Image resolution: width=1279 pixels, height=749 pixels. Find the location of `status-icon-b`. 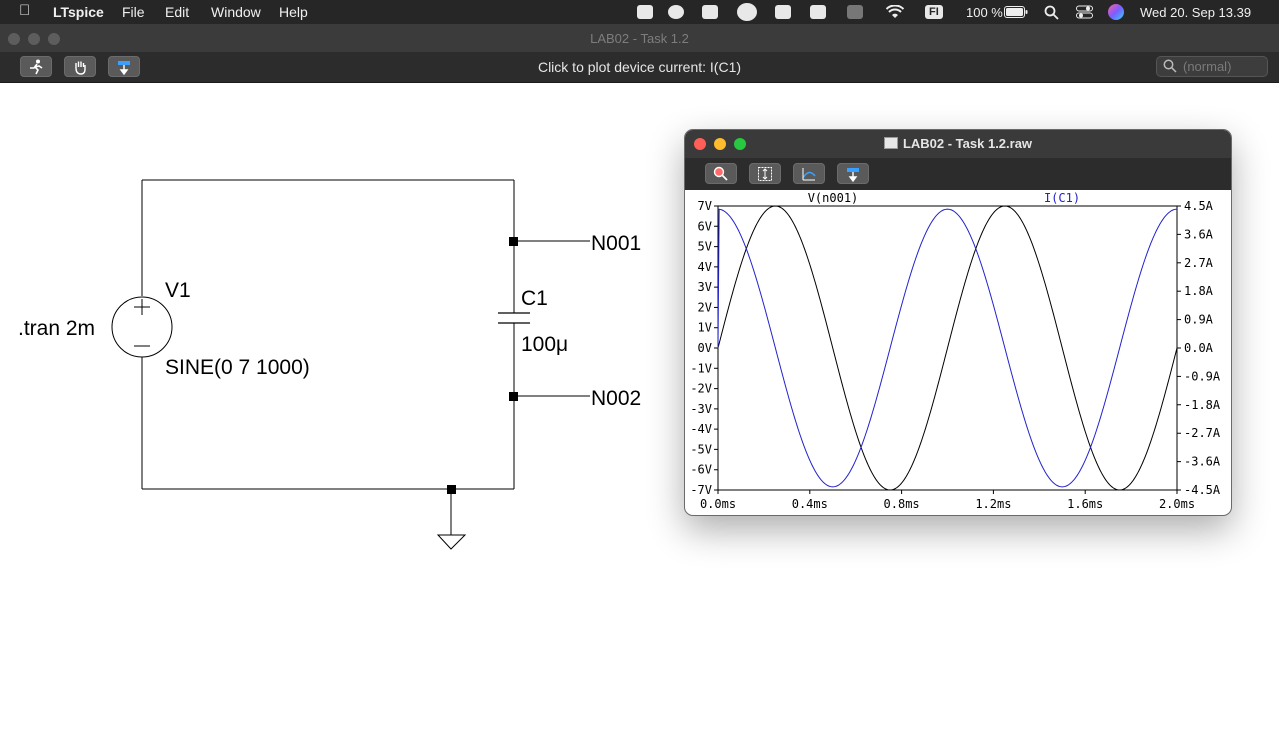

status-icon-b is located at coordinates (676, 12).